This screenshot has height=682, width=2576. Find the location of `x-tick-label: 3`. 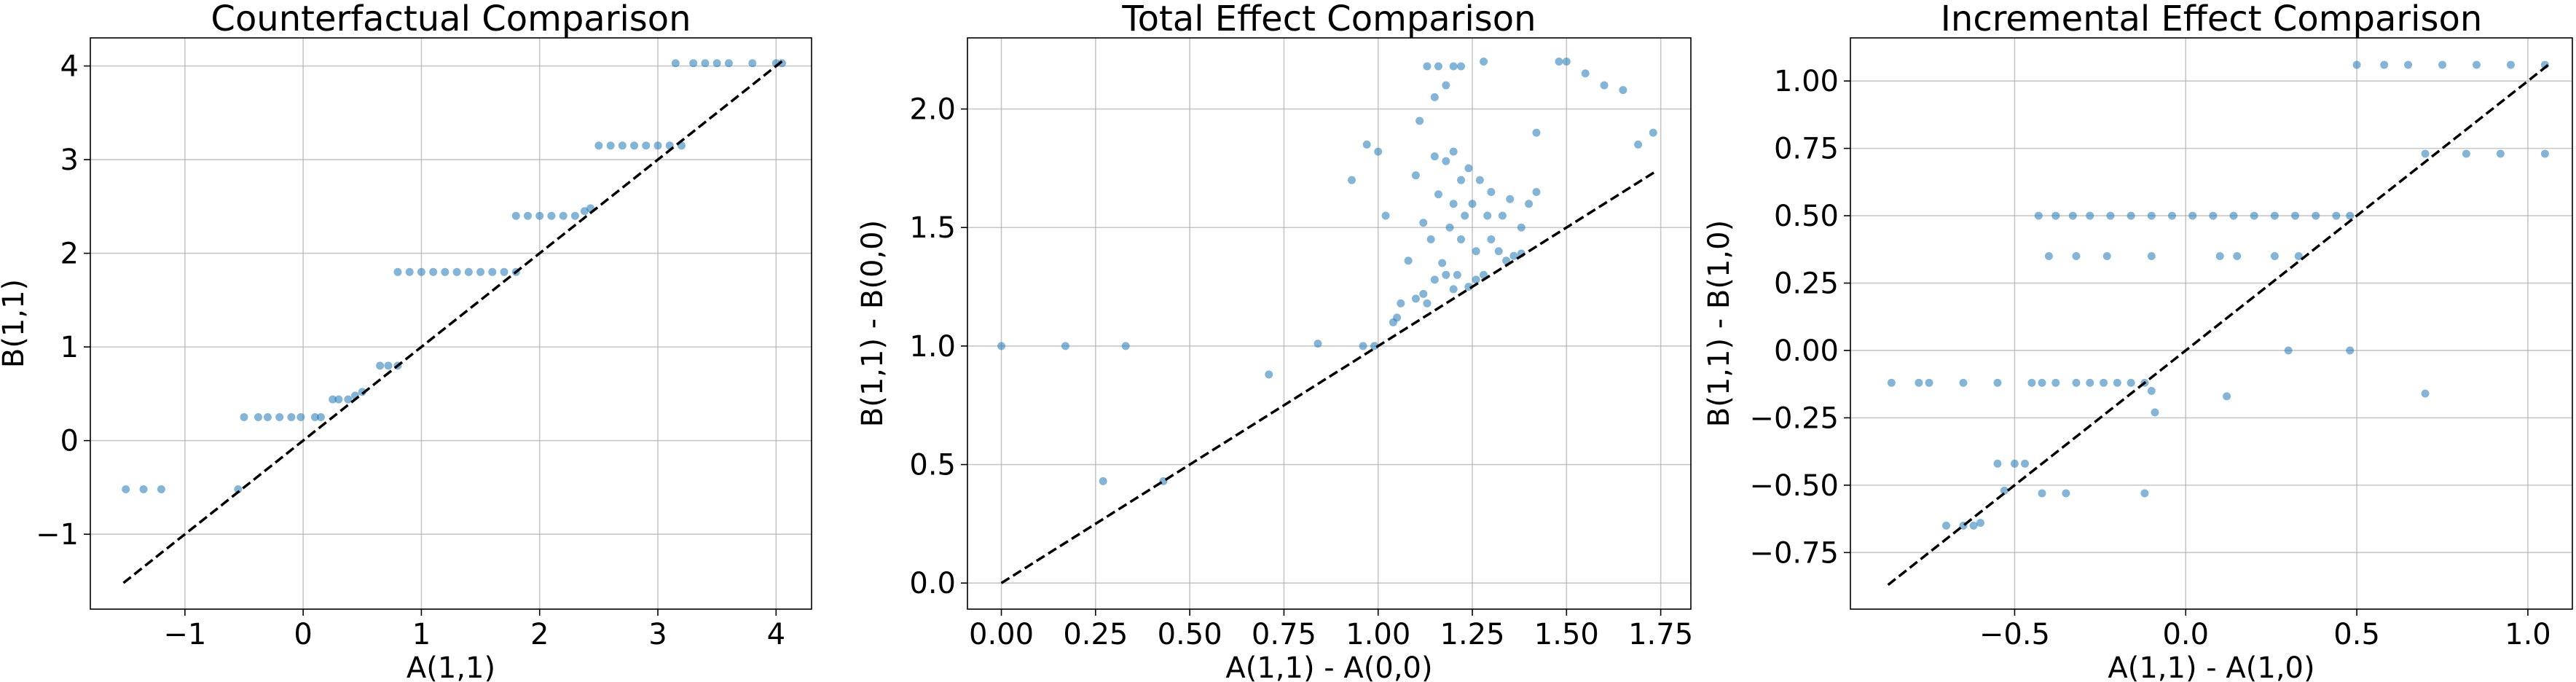

x-tick-label: 3 is located at coordinates (657, 634).